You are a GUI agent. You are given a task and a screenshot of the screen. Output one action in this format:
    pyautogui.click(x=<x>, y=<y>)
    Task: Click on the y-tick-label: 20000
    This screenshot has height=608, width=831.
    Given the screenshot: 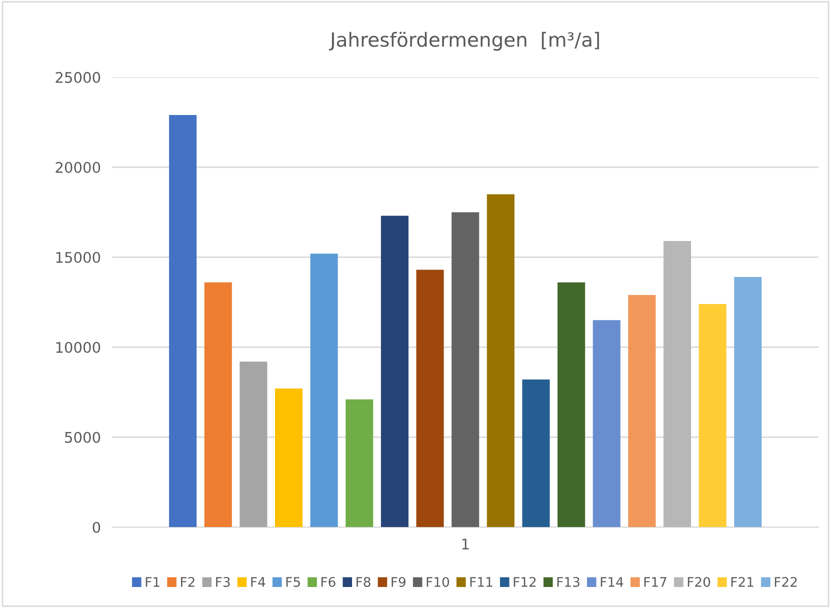 What is the action you would take?
    pyautogui.click(x=78, y=167)
    